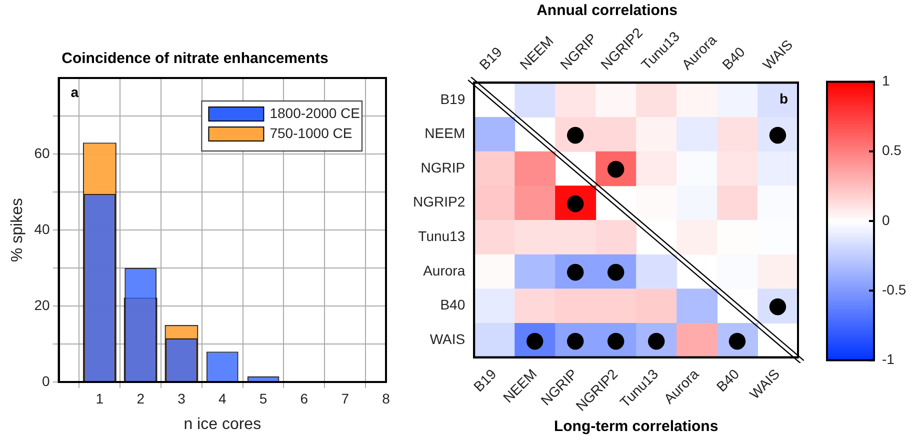 The height and width of the screenshot is (444, 914). Describe the element at coordinates (311, 132) in the screenshot. I see `legend-label: 750-1000 CE` at that location.